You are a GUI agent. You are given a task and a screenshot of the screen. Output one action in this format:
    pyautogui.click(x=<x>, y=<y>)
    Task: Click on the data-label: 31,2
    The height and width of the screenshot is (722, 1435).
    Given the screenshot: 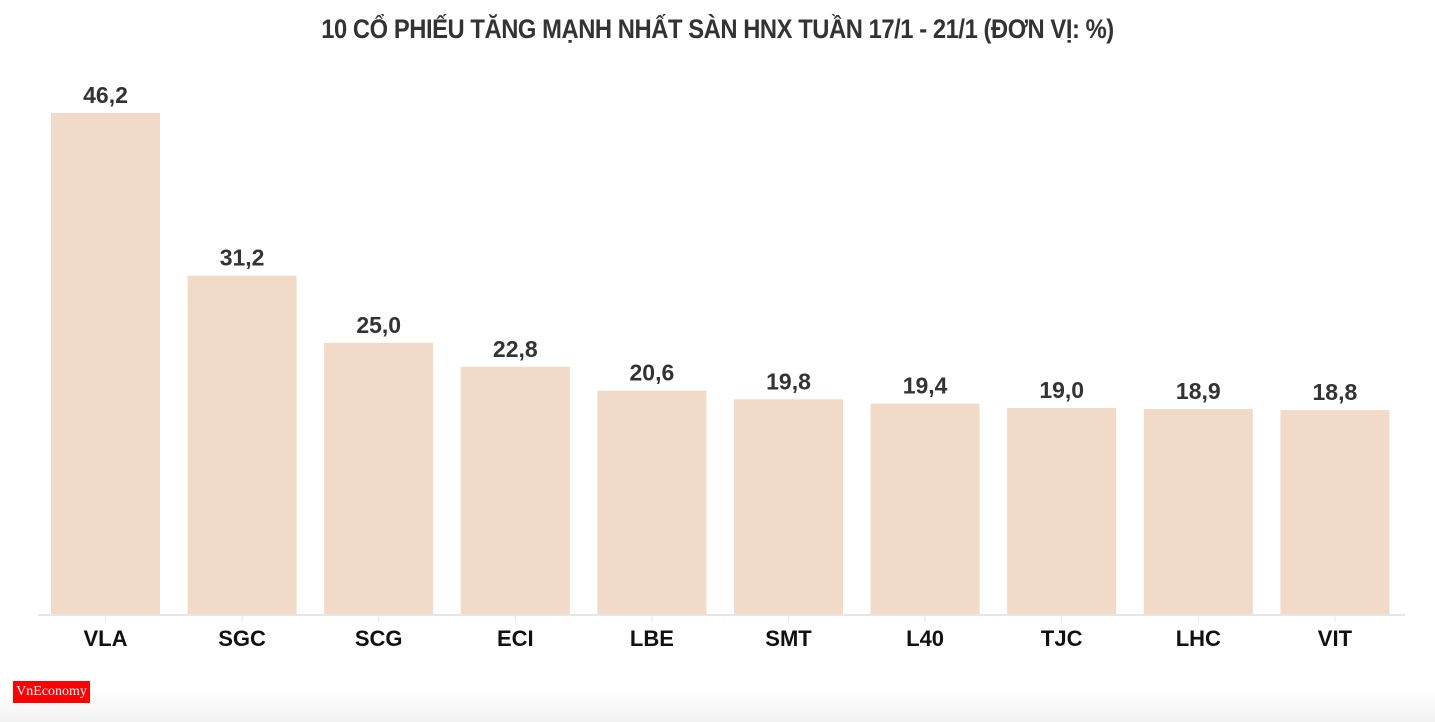 What is the action you would take?
    pyautogui.click(x=242, y=258)
    